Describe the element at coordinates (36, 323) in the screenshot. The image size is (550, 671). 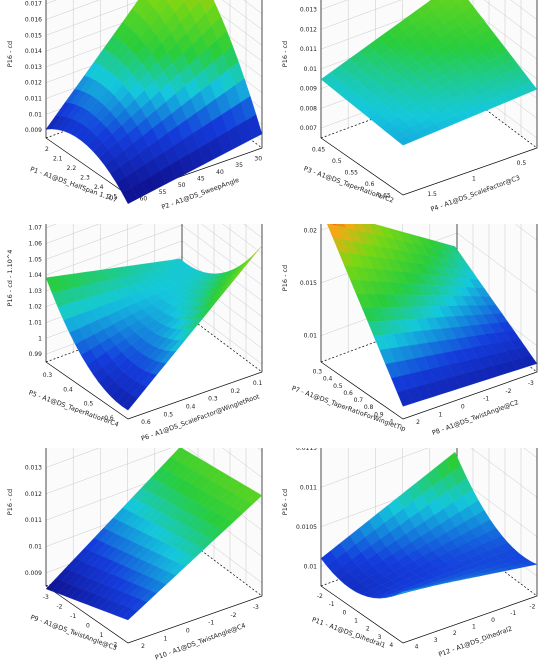
I see `z-tick-label: 1.01` at that location.